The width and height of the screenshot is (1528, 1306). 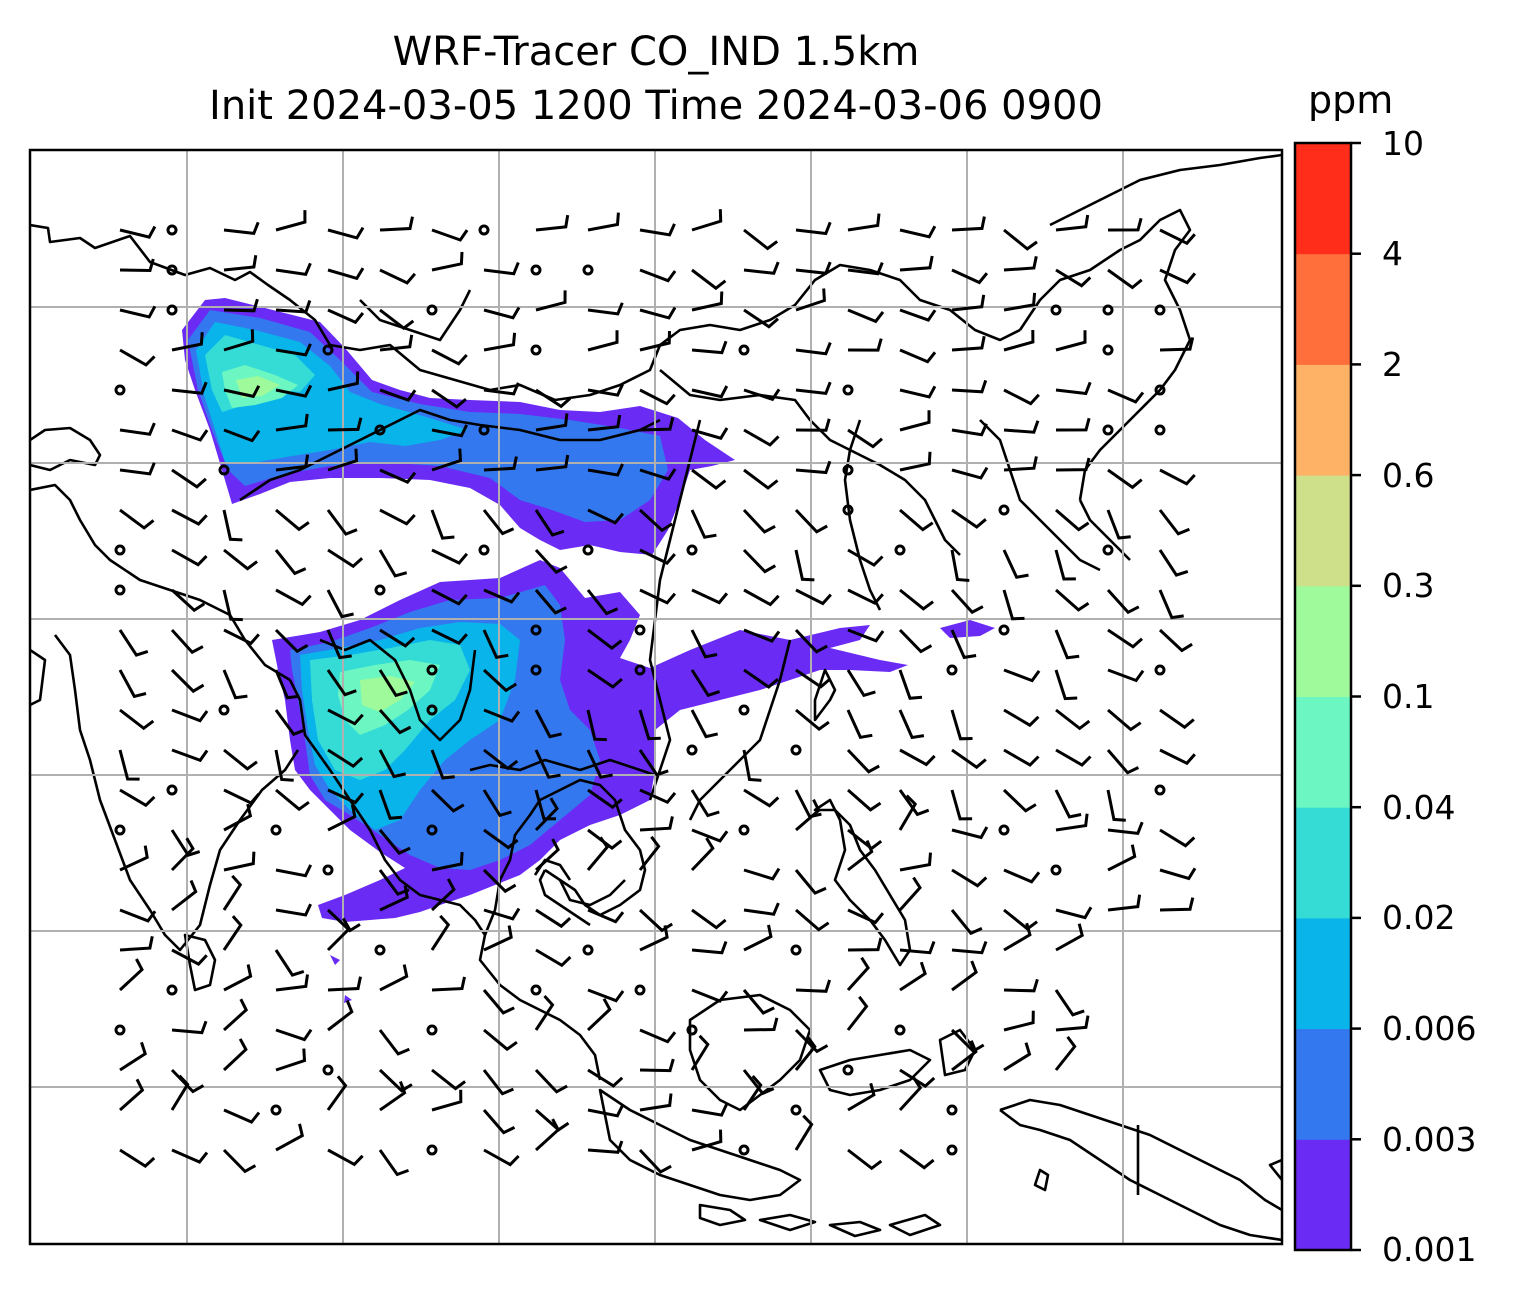 What do you see at coordinates (1351, 100) in the screenshot?
I see `colorbar-unit: ppm` at bounding box center [1351, 100].